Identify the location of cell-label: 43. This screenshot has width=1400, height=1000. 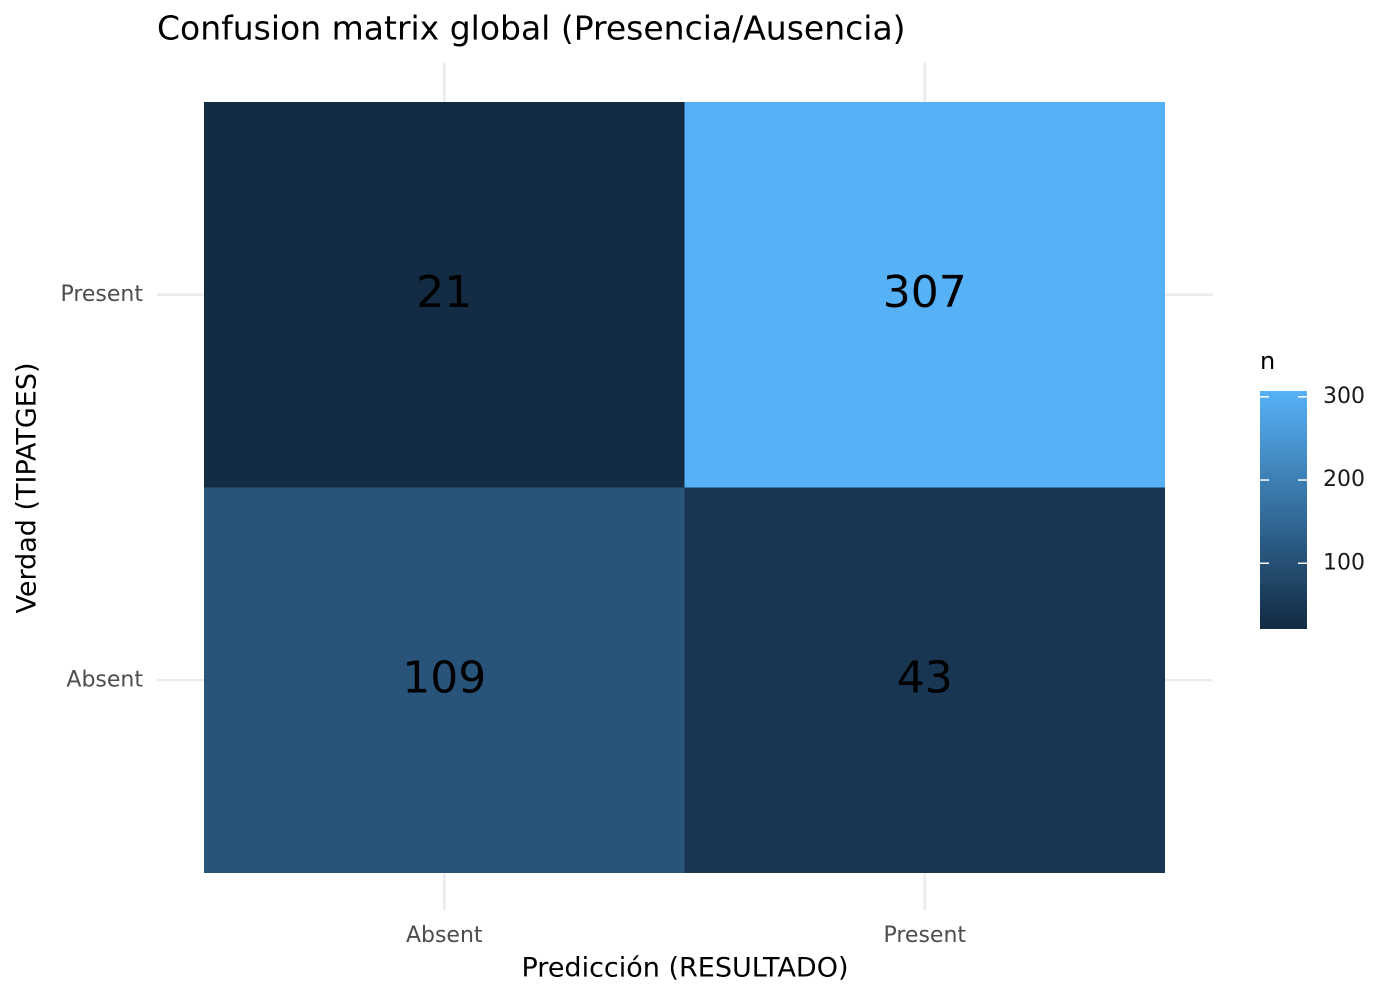
(925, 677).